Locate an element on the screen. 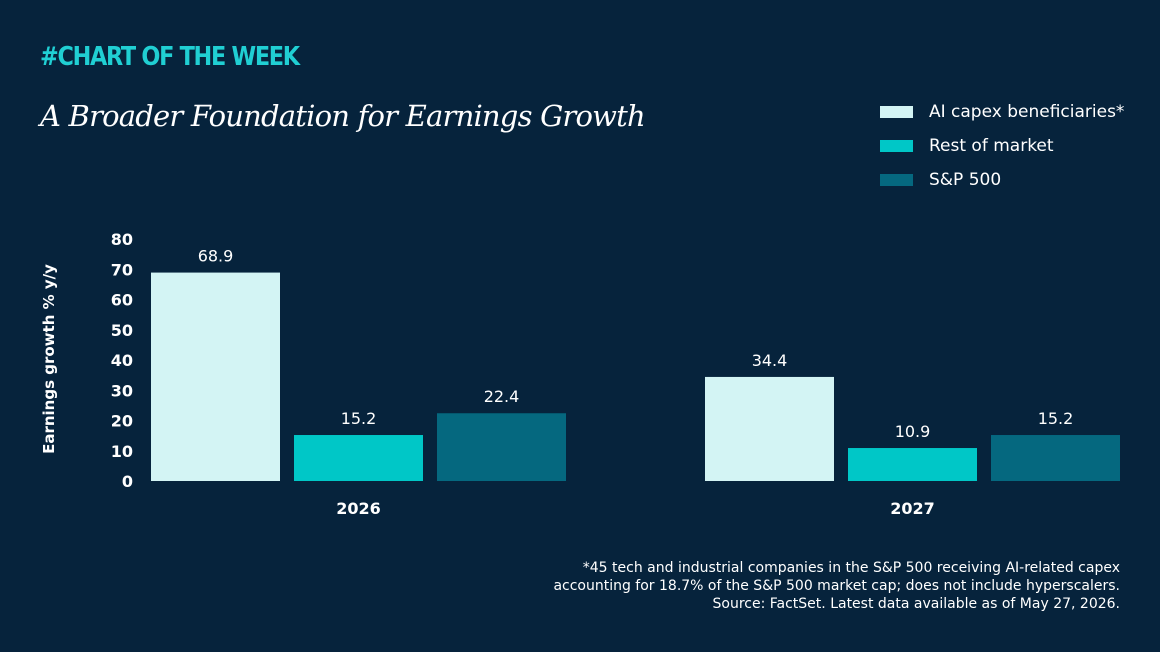 Image resolution: width=1160 pixels, height=652 pixels. bar-value-label: 10.9 is located at coordinates (913, 431).